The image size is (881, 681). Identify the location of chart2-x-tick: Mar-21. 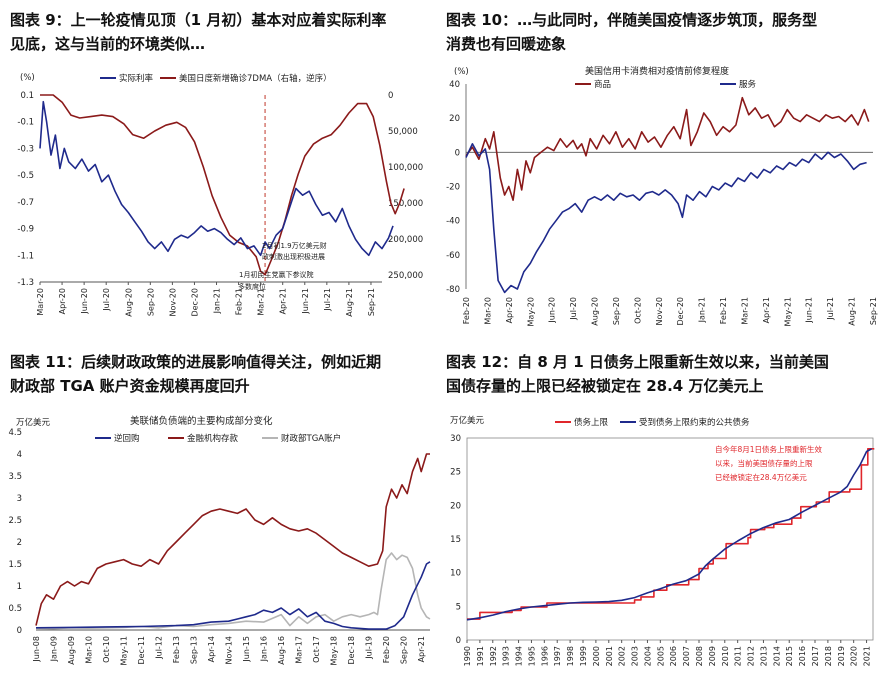
(744, 311).